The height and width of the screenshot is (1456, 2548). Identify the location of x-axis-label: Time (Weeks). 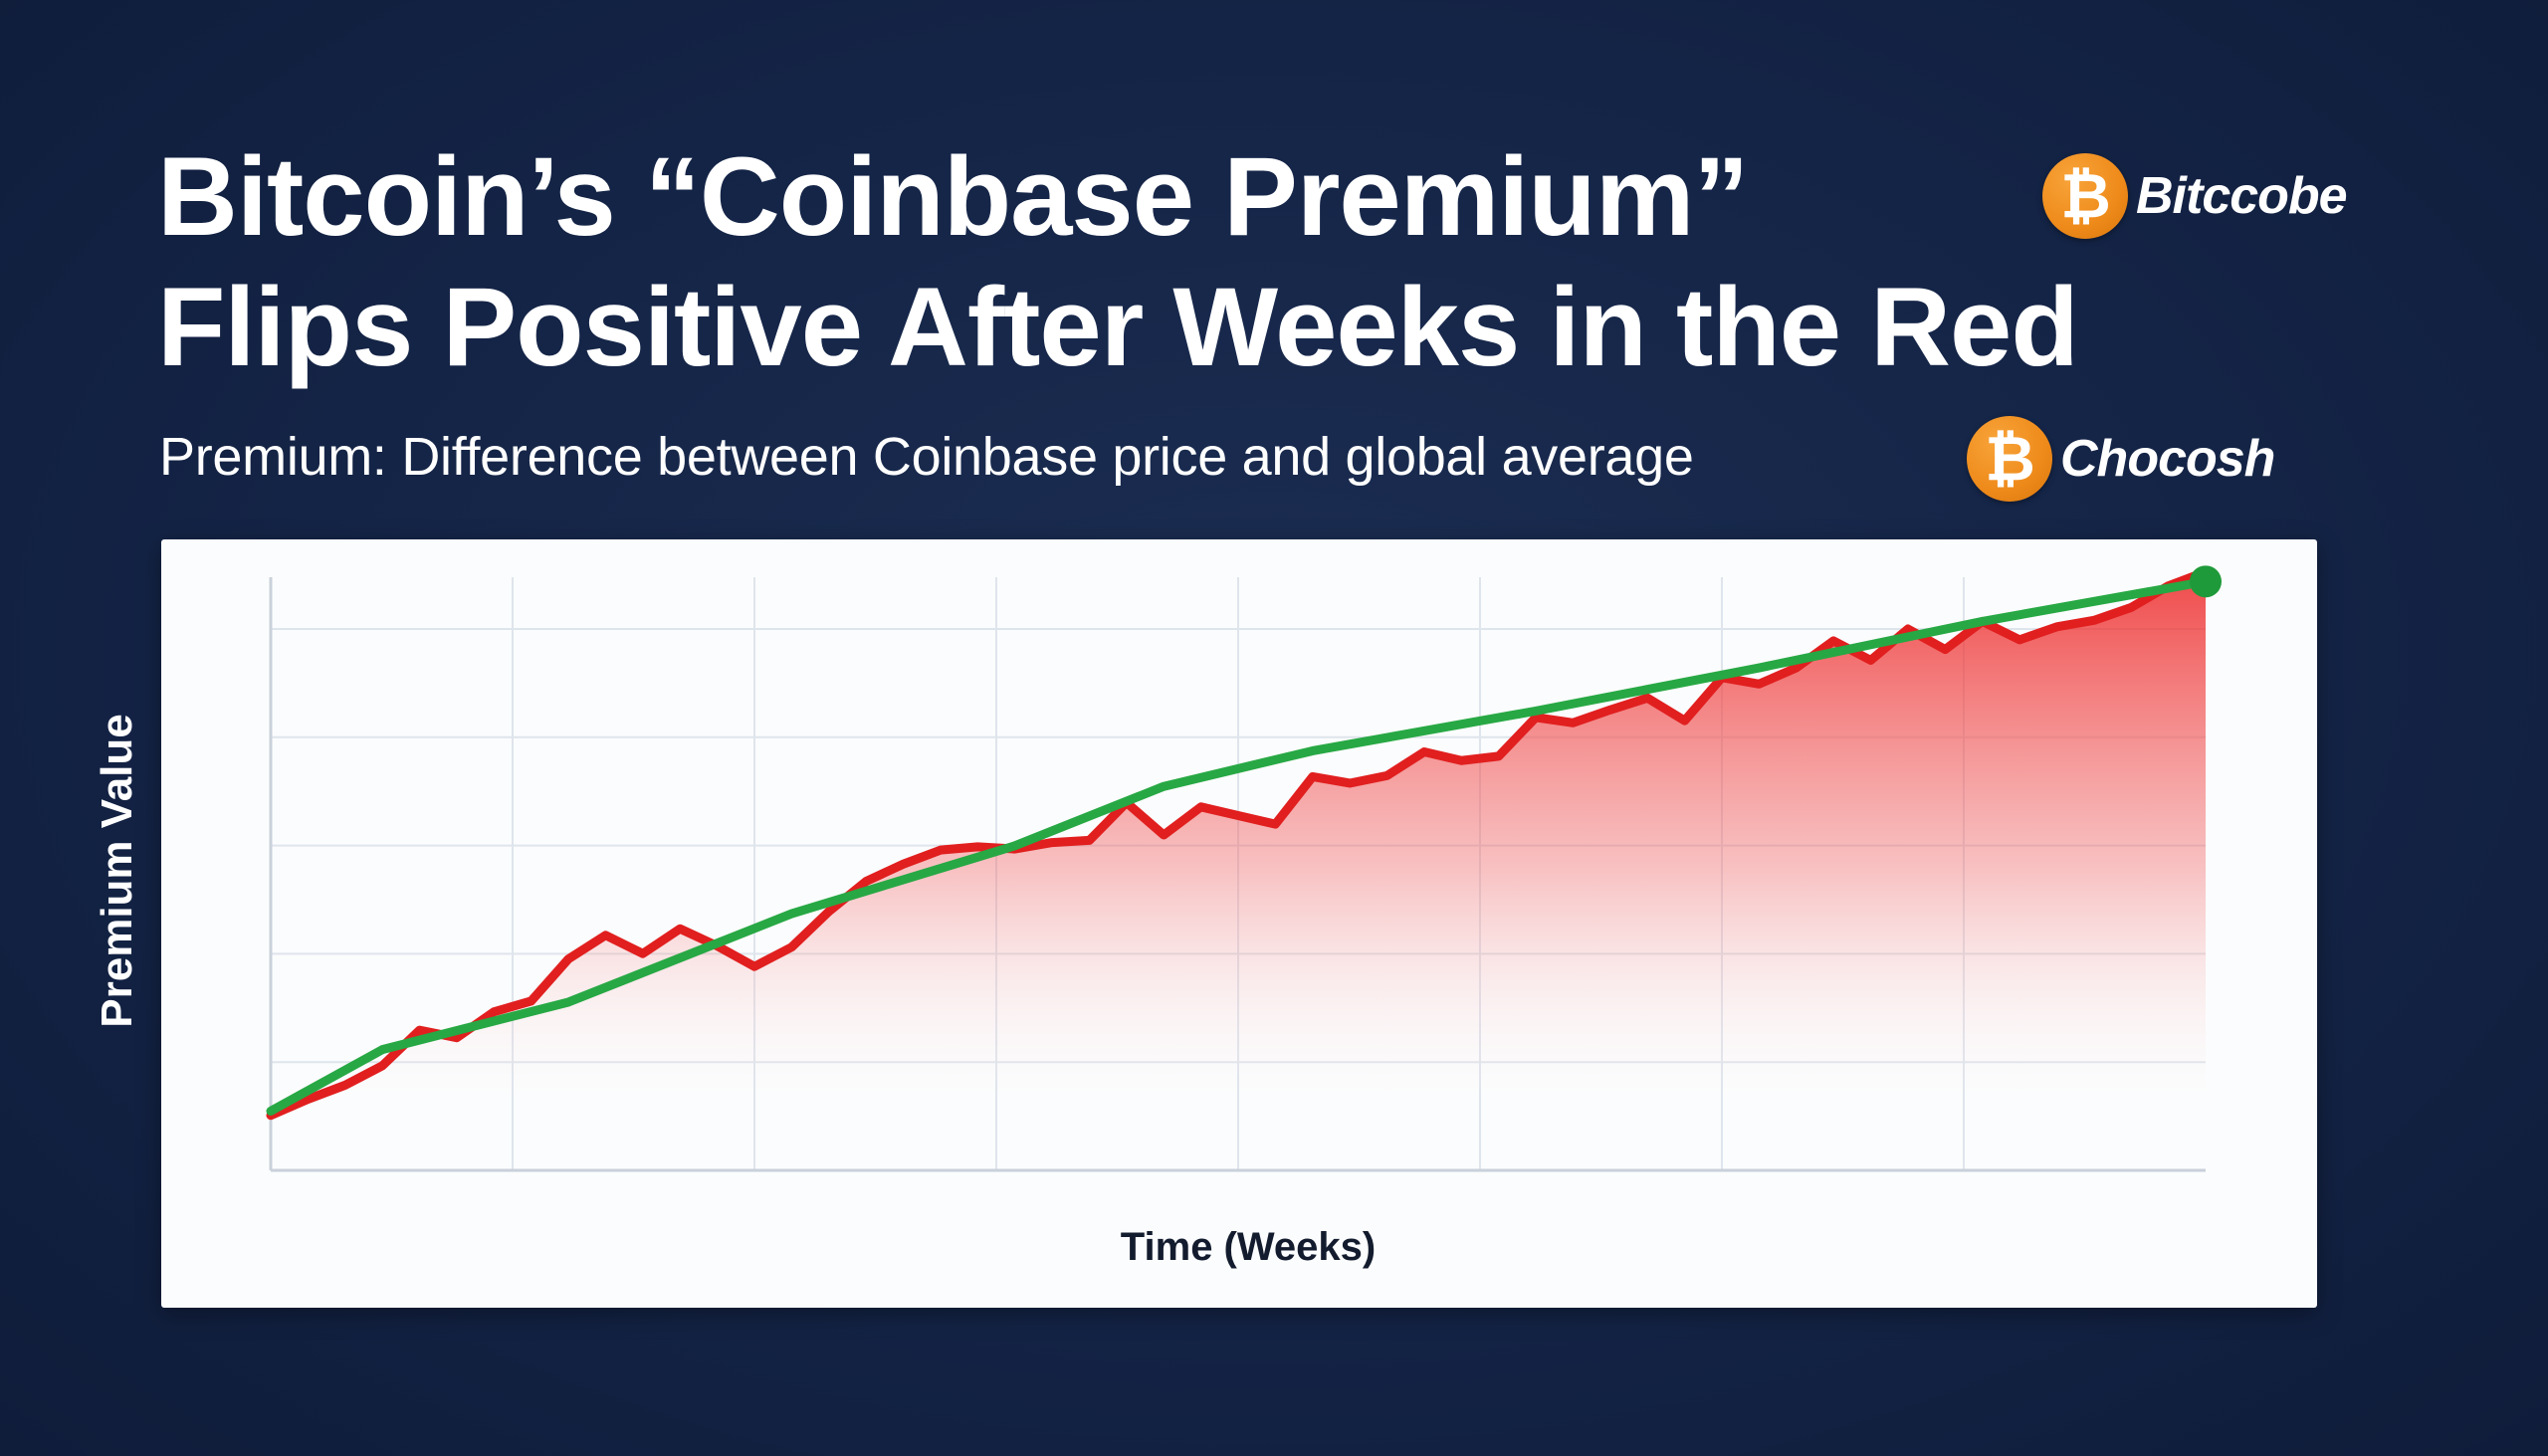
(1248, 1247).